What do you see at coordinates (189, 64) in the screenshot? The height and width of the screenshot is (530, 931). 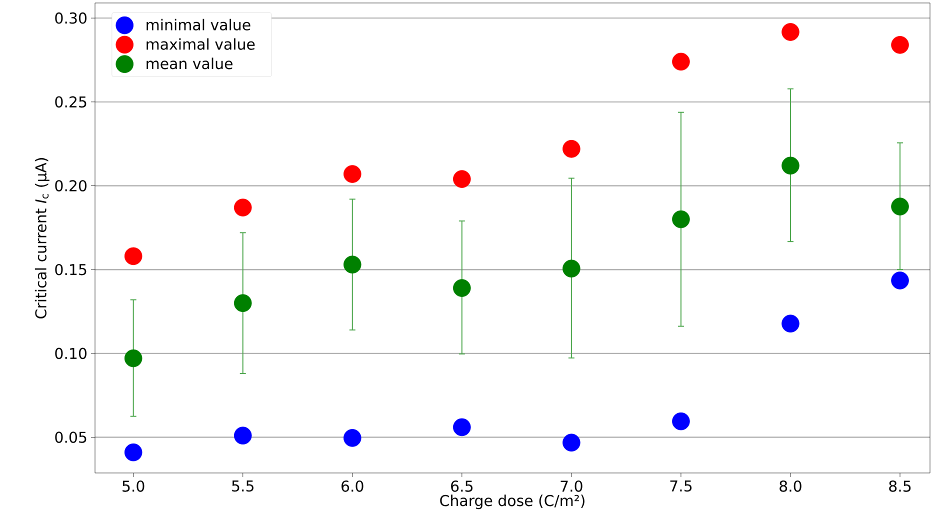 I see `legend-label: mean value` at bounding box center [189, 64].